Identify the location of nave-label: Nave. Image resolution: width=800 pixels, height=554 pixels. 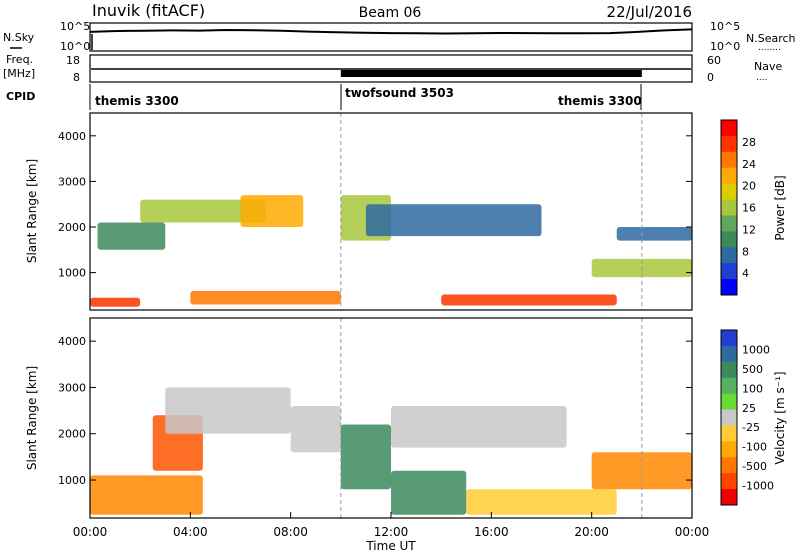
(768, 66).